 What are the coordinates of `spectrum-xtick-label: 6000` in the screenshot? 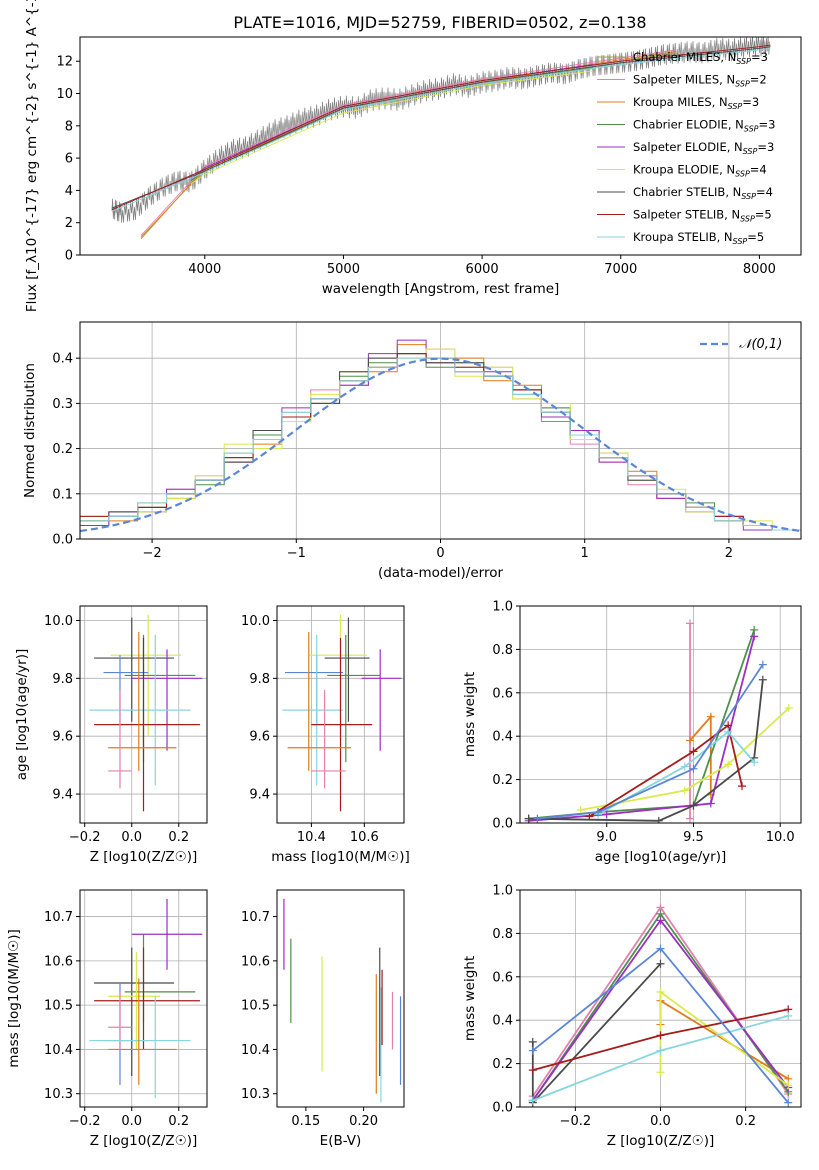 It's located at (482, 269).